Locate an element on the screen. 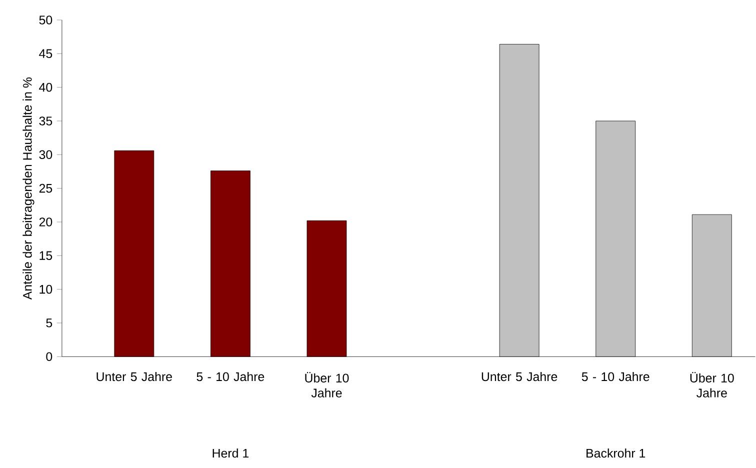 The image size is (756, 468). y-tick-label: 20 is located at coordinates (45, 222).